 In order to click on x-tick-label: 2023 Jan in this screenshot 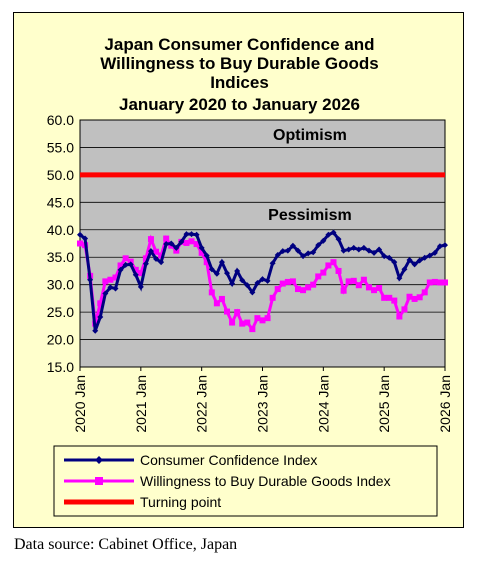, I will do `click(263, 404)`.